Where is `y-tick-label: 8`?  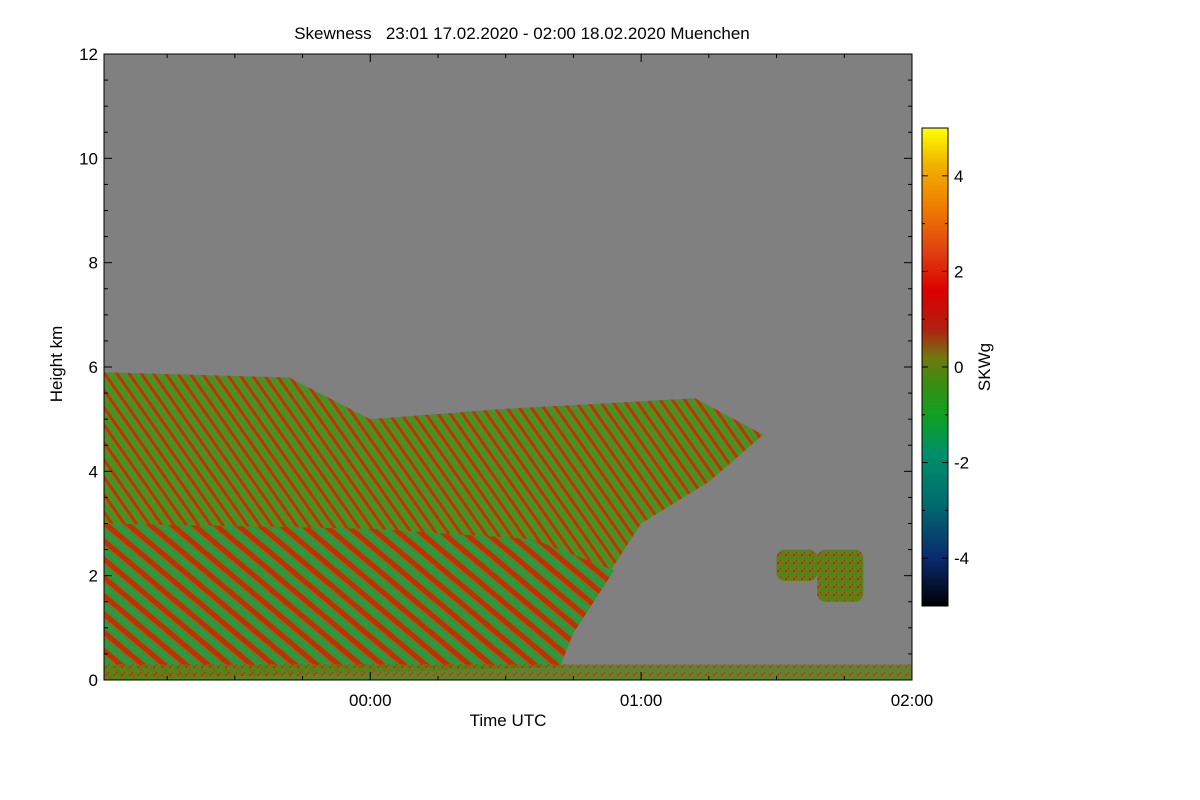 y-tick-label: 8 is located at coordinates (93, 263).